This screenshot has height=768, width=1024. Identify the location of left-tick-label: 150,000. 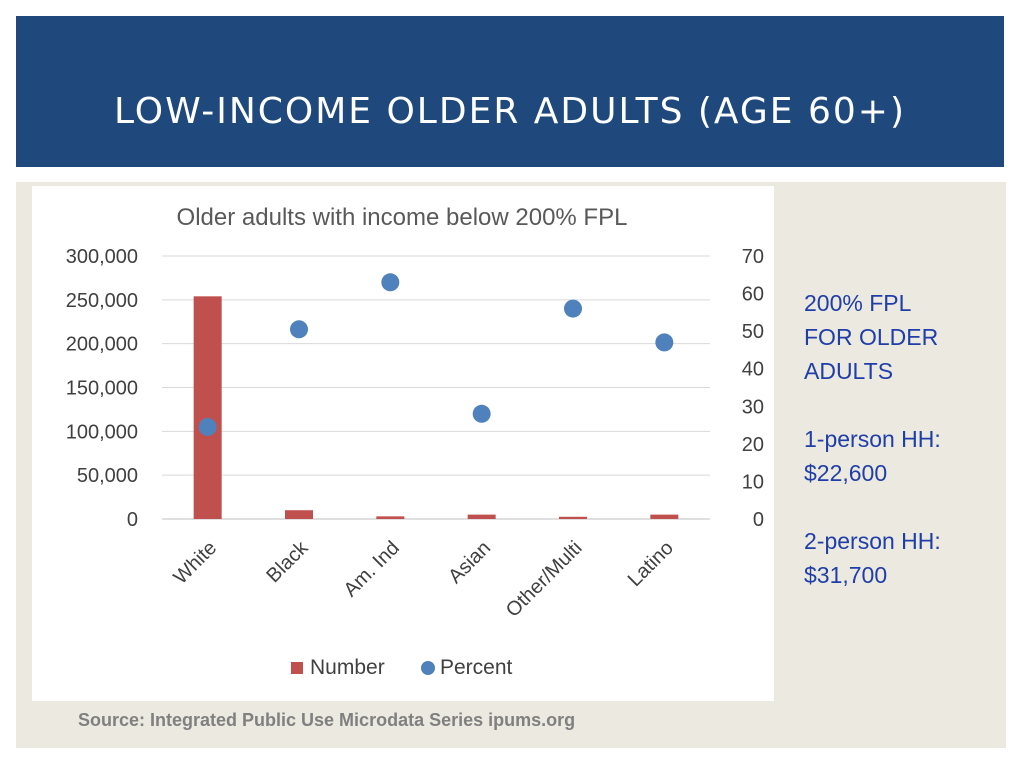
(102, 389).